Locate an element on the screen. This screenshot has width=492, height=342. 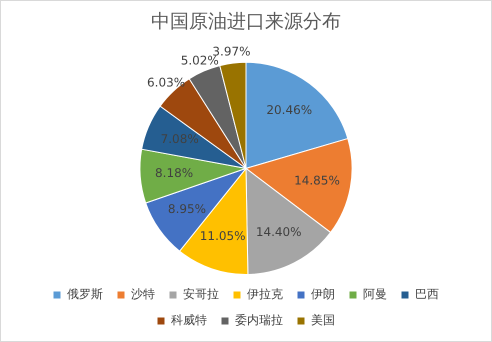
data-label: 14.40% is located at coordinates (279, 231).